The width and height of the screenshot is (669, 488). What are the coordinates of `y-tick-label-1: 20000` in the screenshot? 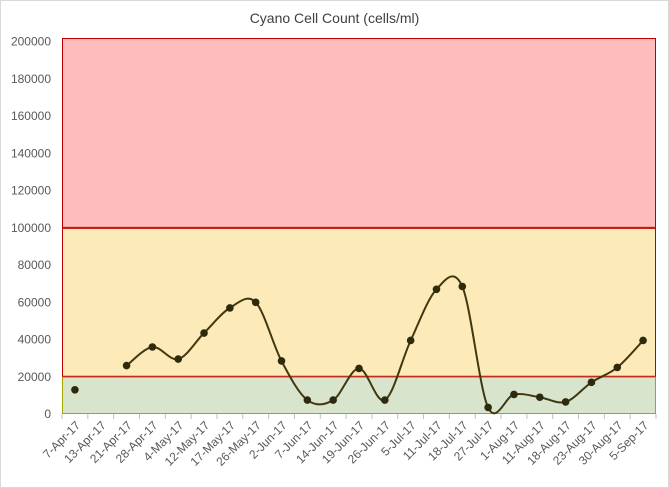 It's located at (35, 377).